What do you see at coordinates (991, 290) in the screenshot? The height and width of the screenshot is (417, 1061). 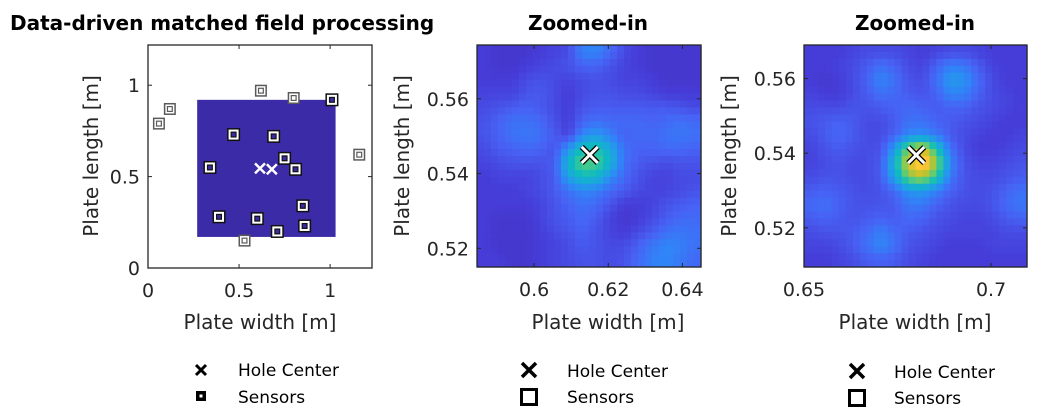 I see `x-tick-label: 0.7` at bounding box center [991, 290].